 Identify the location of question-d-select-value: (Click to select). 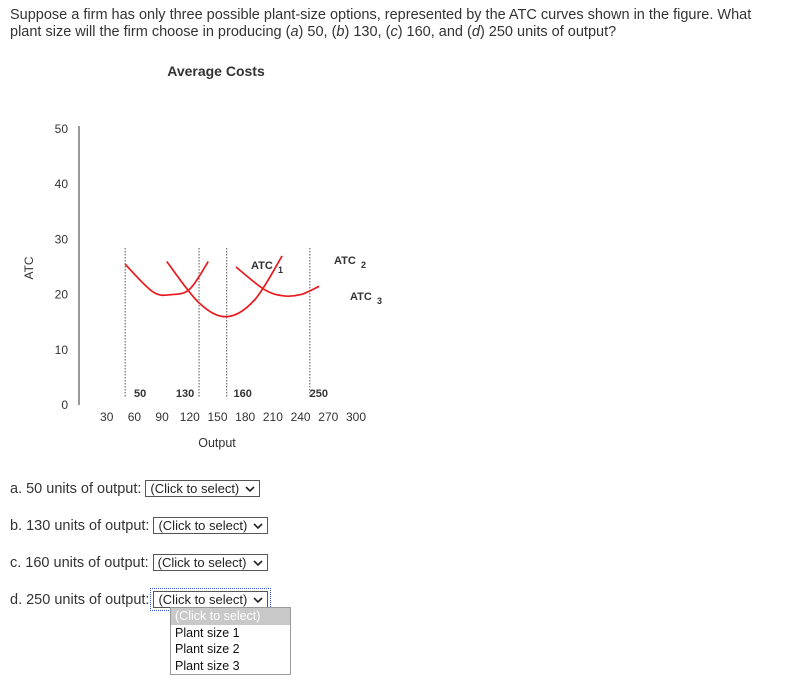
(203, 599).